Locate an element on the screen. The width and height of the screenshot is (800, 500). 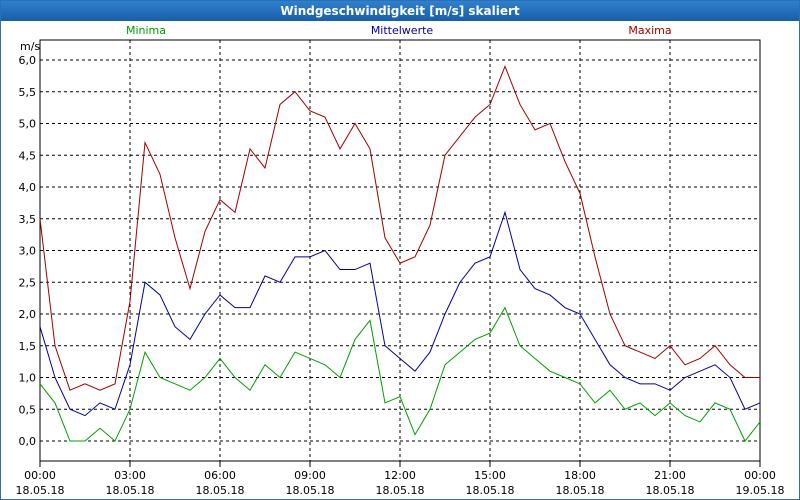
window-title: Windgeschwindigkeit [m/s] skaliert is located at coordinates (400, 11).